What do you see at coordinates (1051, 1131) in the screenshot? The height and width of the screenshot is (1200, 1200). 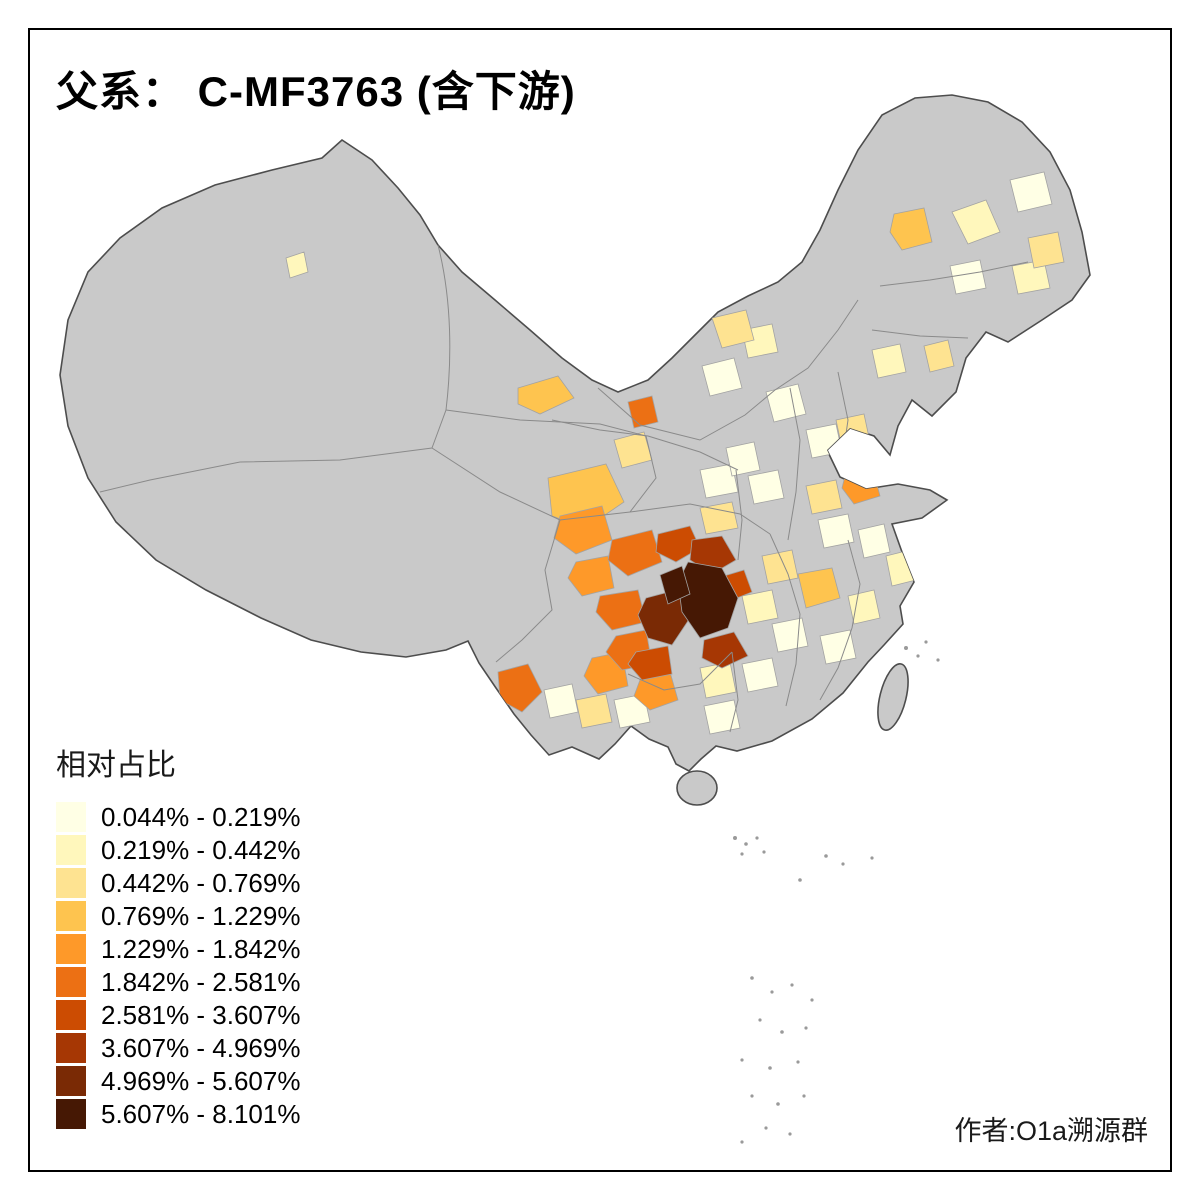 I see `author-credit: 作者:O1a溯源群` at bounding box center [1051, 1131].